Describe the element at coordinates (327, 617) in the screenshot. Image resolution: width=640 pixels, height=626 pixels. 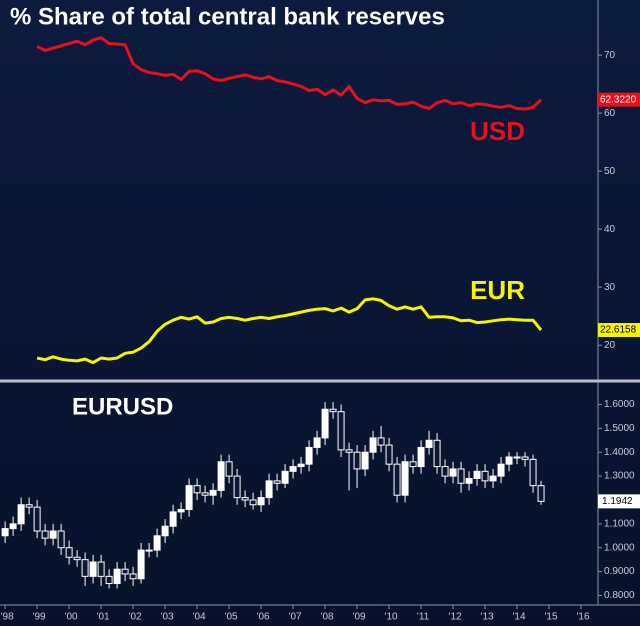
I see `x-tick-label: '08` at that location.